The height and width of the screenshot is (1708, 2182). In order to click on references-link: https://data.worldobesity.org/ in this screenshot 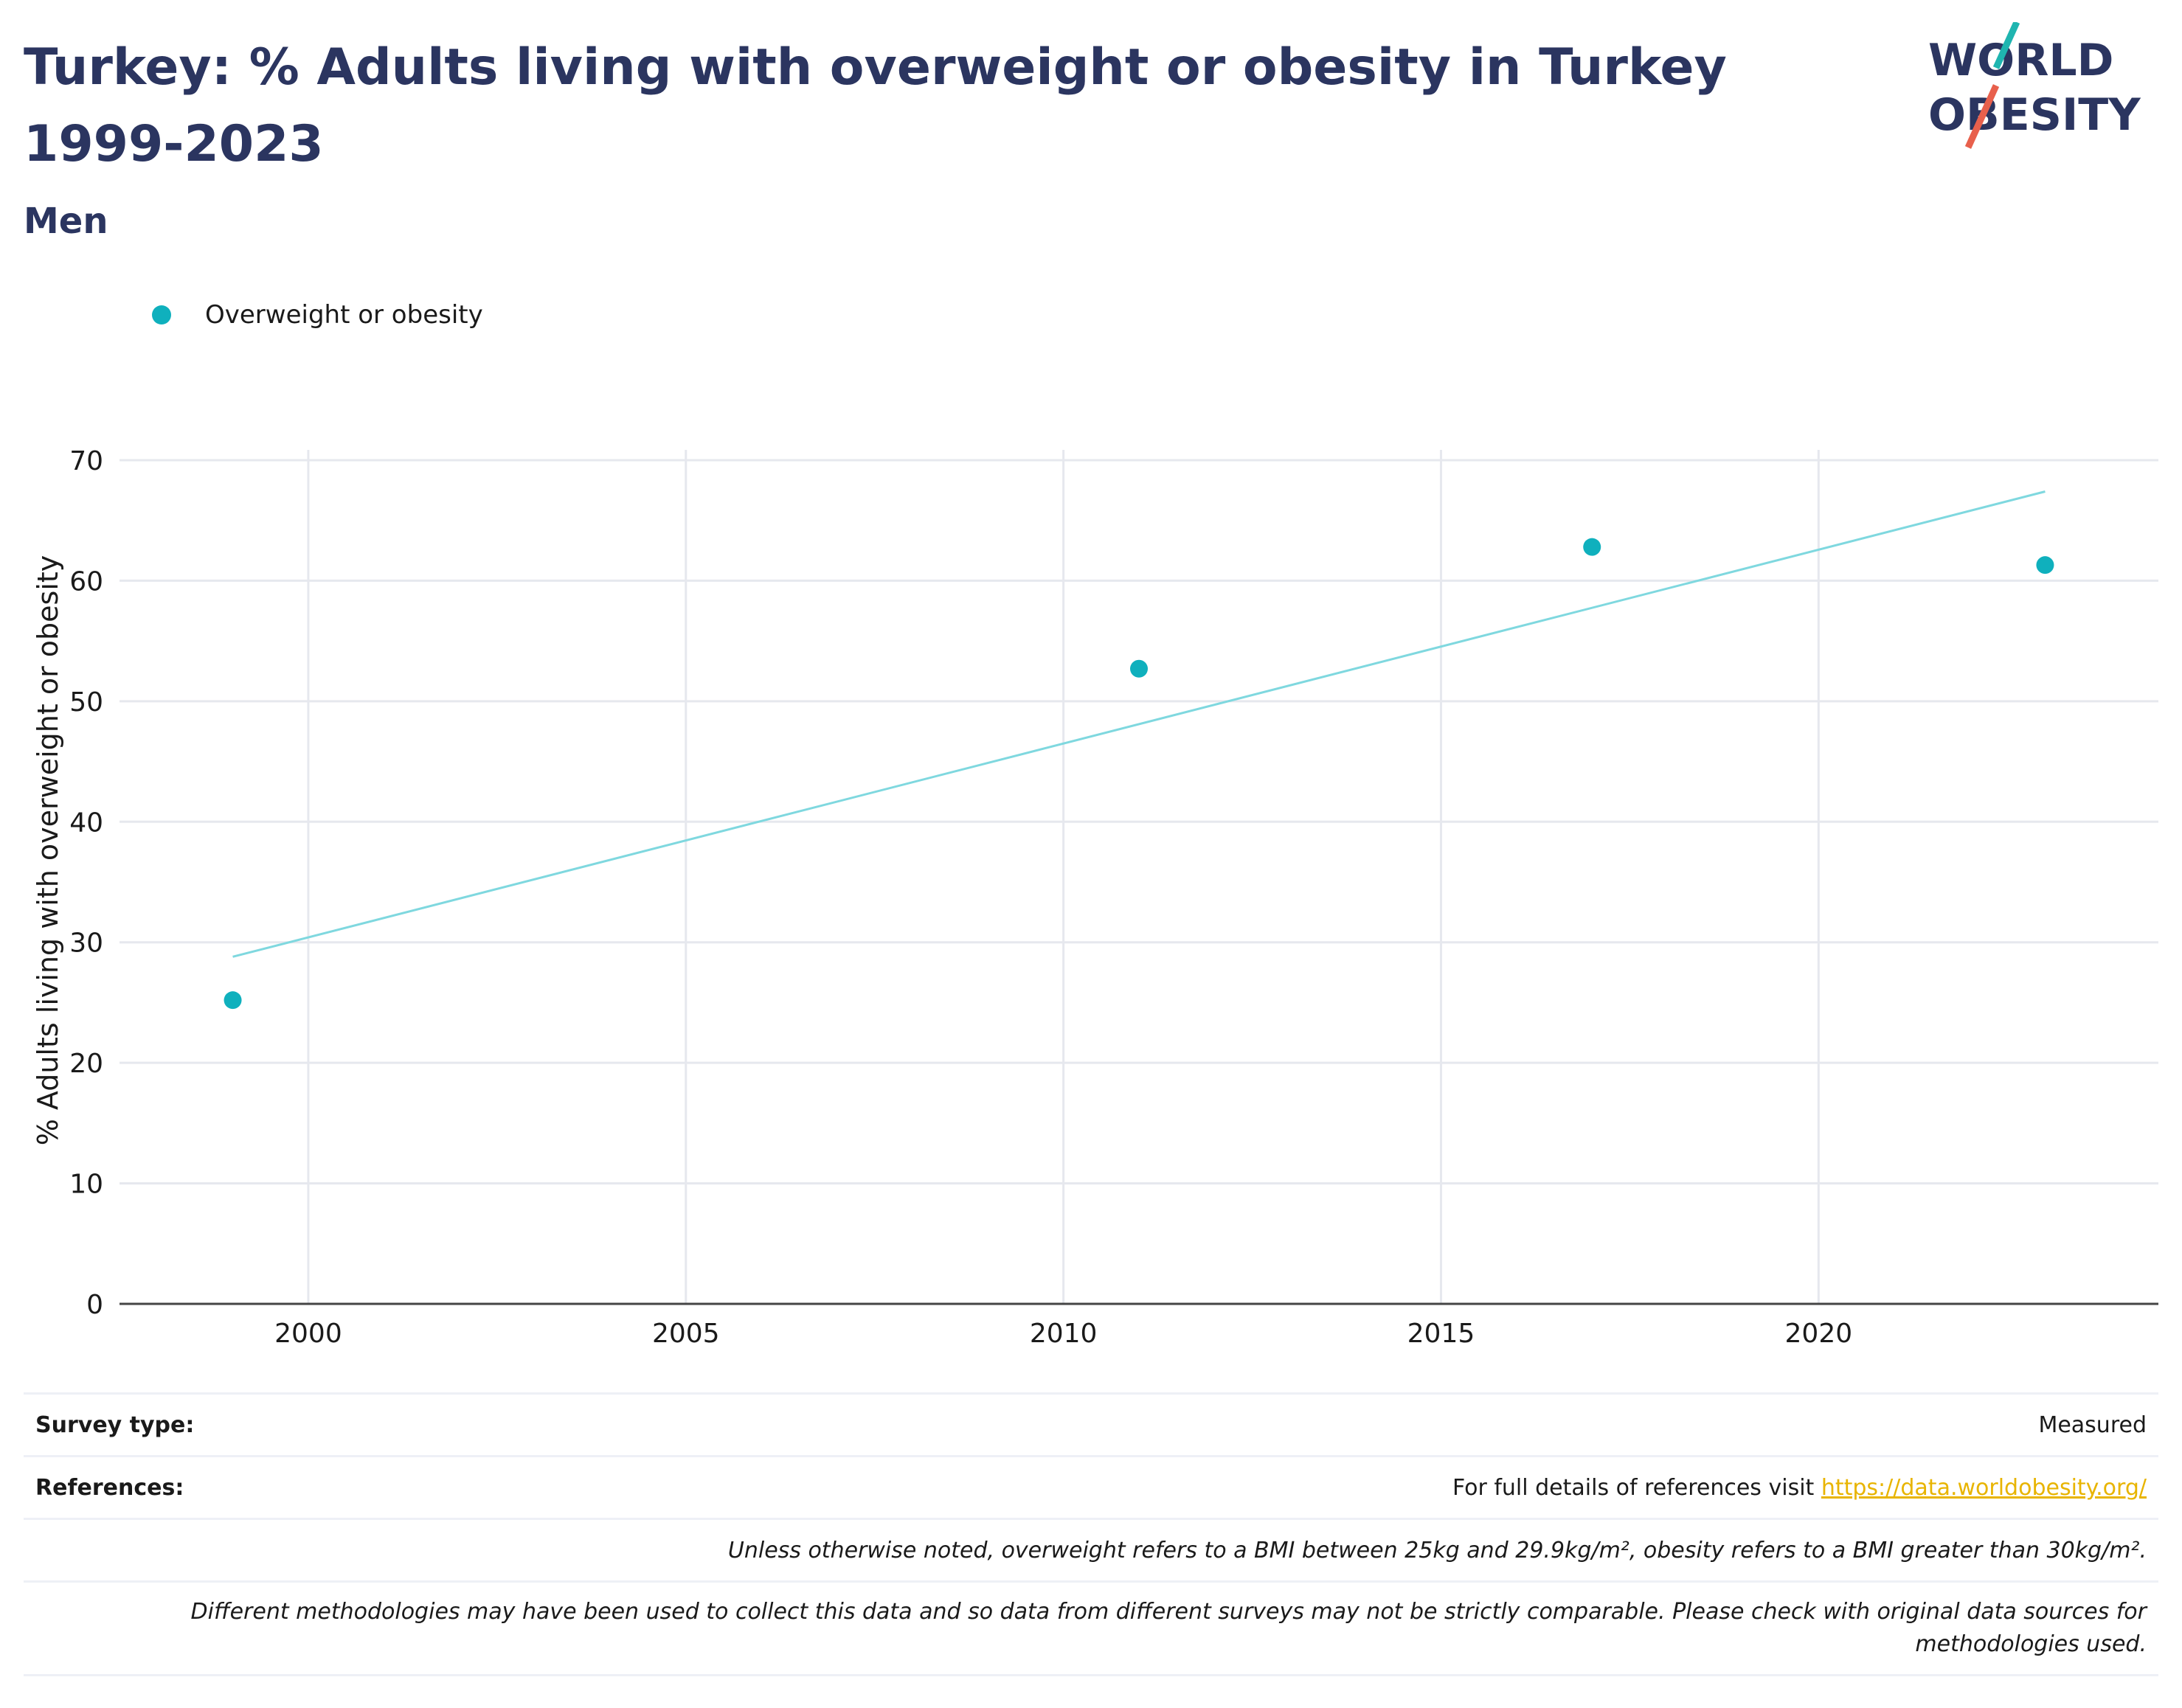, I will do `click(1984, 1487)`.